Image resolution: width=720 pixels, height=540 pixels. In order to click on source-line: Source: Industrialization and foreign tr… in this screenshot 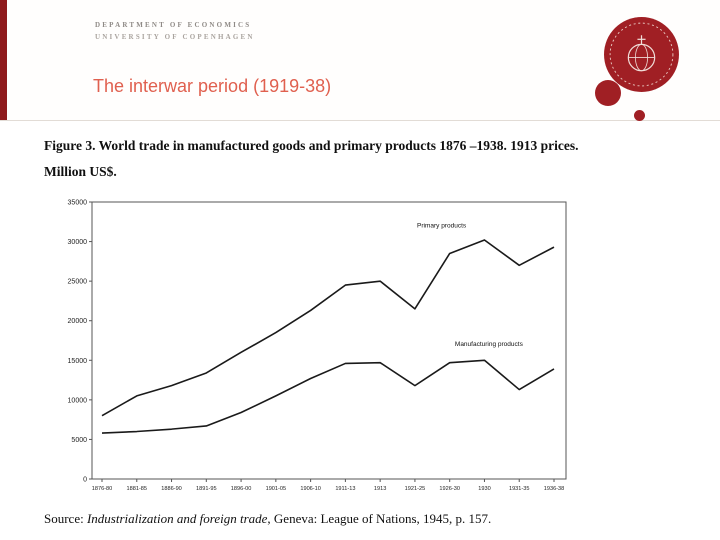, I will do `click(267, 519)`.